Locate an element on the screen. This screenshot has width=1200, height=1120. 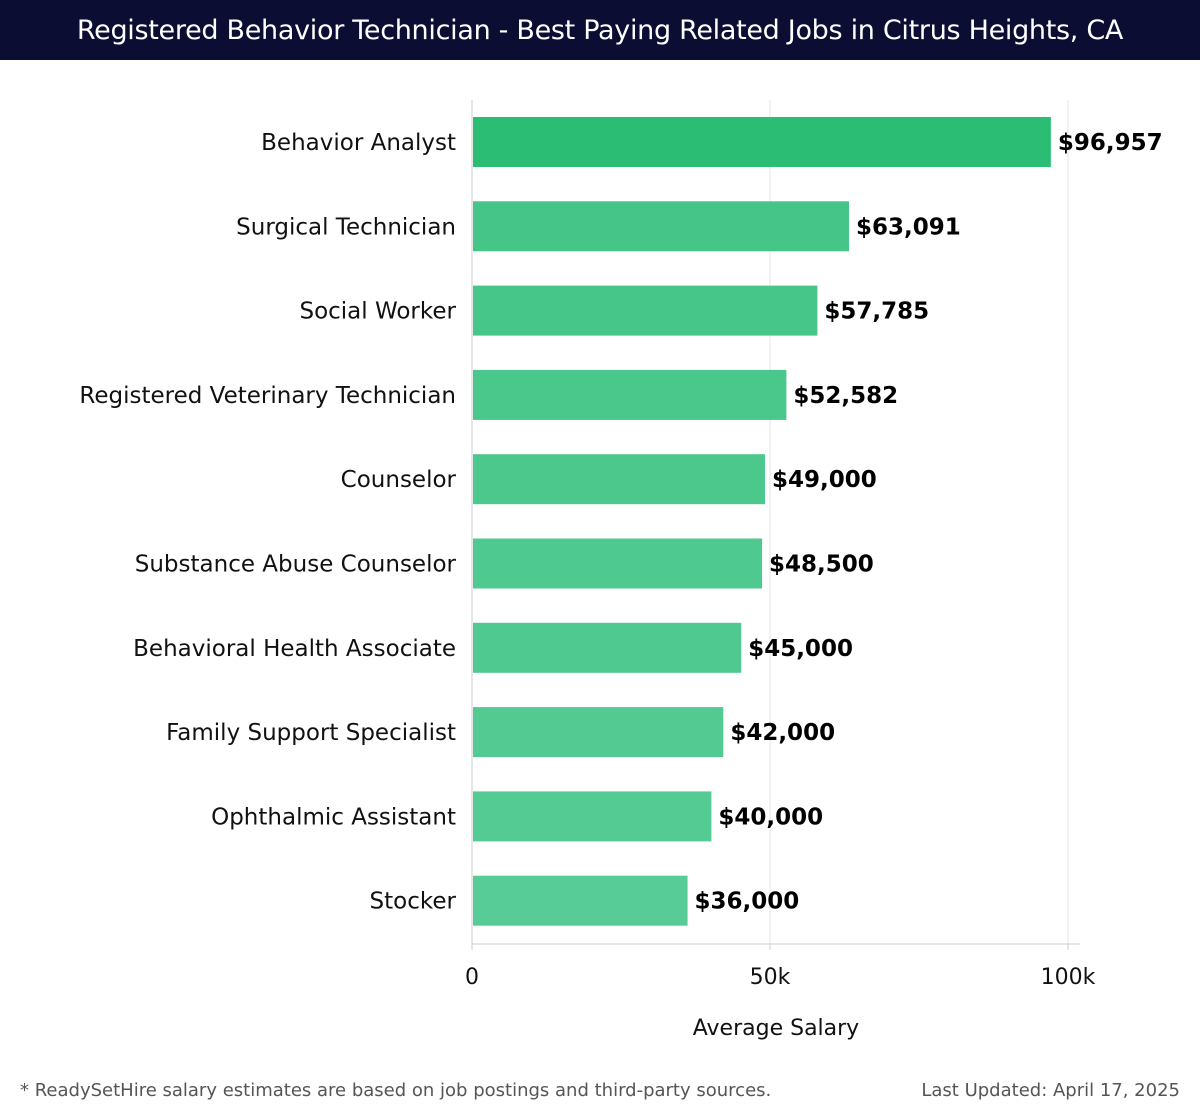
value-label: $57,785 is located at coordinates (876, 312).